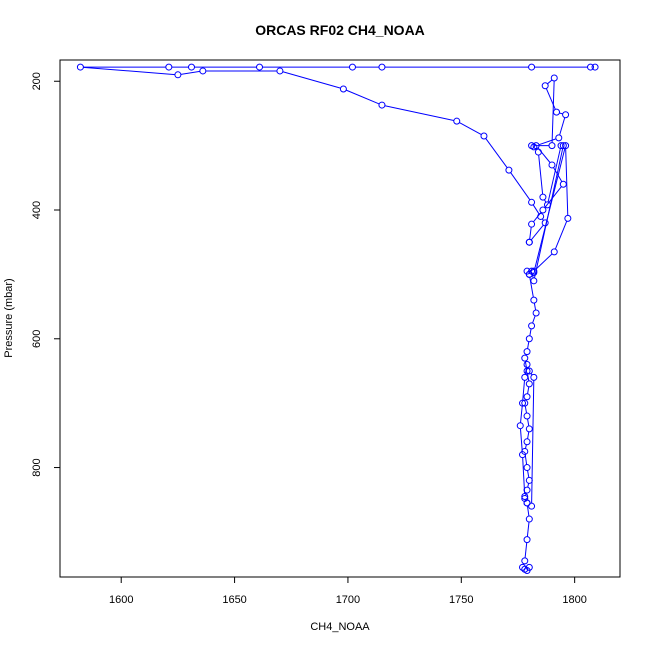 The image size is (650, 650). What do you see at coordinates (234, 600) in the screenshot?
I see `x-tick-label: 1650` at bounding box center [234, 600].